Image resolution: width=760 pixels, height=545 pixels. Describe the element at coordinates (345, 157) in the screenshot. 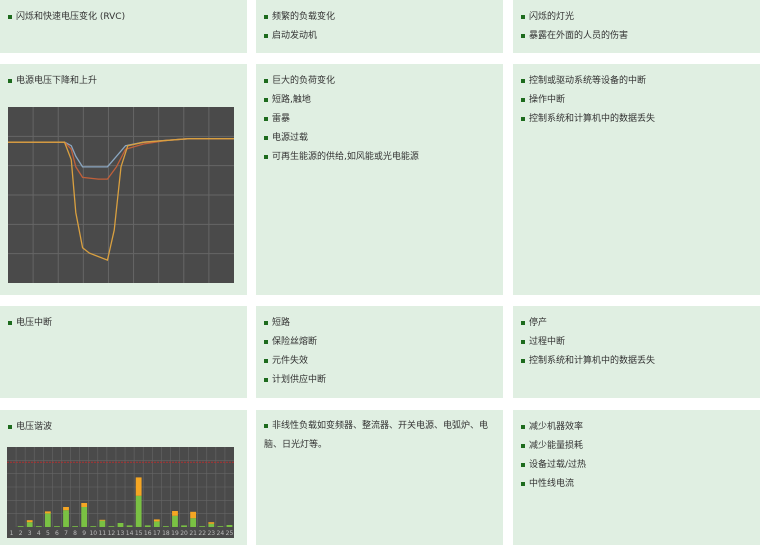

I see `item-text: 可再生能源的供给,如风能或光电能源` at that location.